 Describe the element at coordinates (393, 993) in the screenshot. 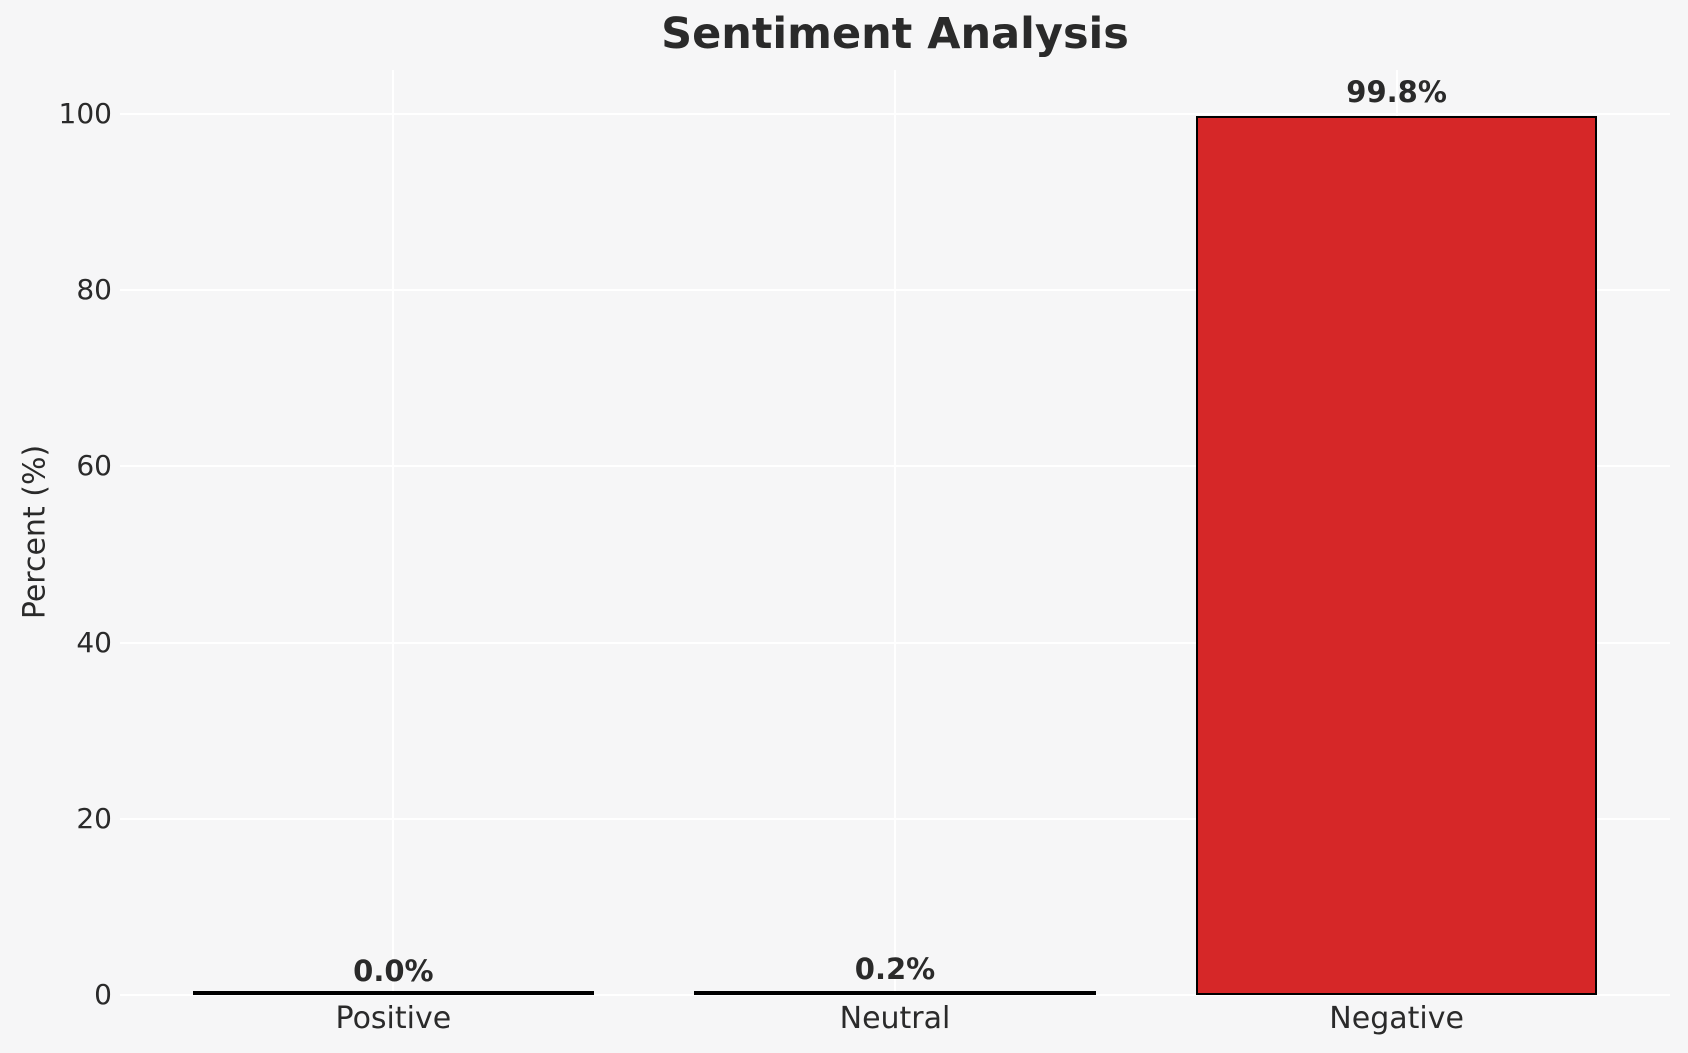

I see `bar-positive` at that location.